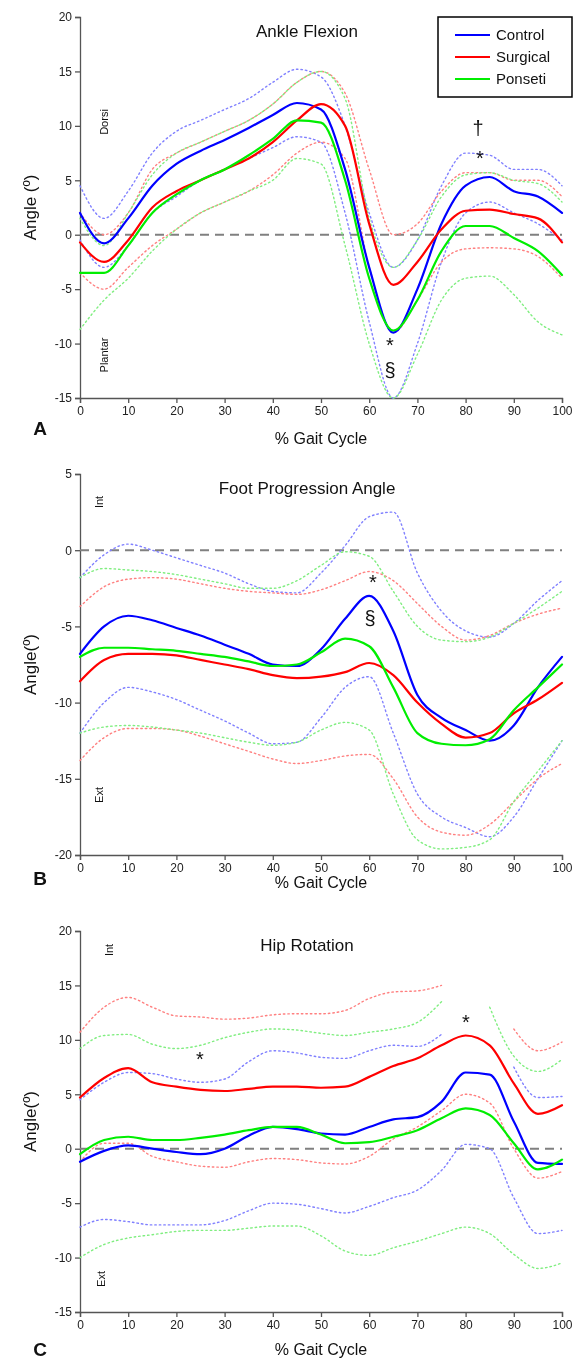 This screenshot has width=575, height=1366. What do you see at coordinates (40, 1350) in the screenshot?
I see `text: C` at bounding box center [40, 1350].